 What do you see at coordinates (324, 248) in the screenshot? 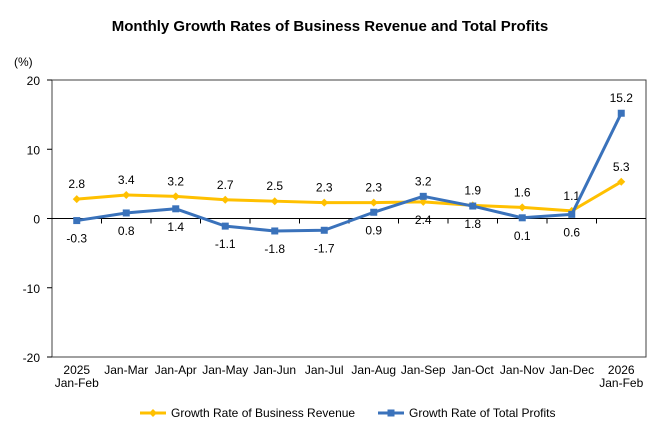
I see `data-label: -1.7` at bounding box center [324, 248].